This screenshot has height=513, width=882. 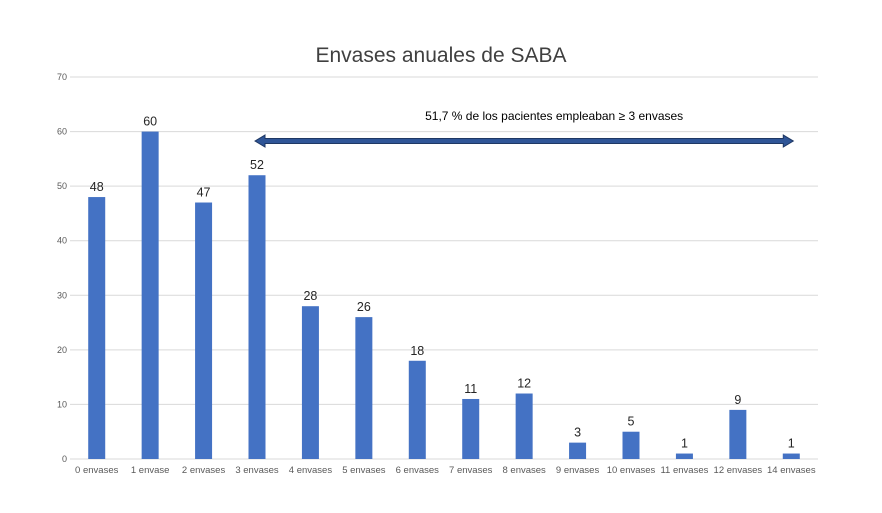 I want to click on x-tick-label: 5 envases, so click(x=364, y=470).